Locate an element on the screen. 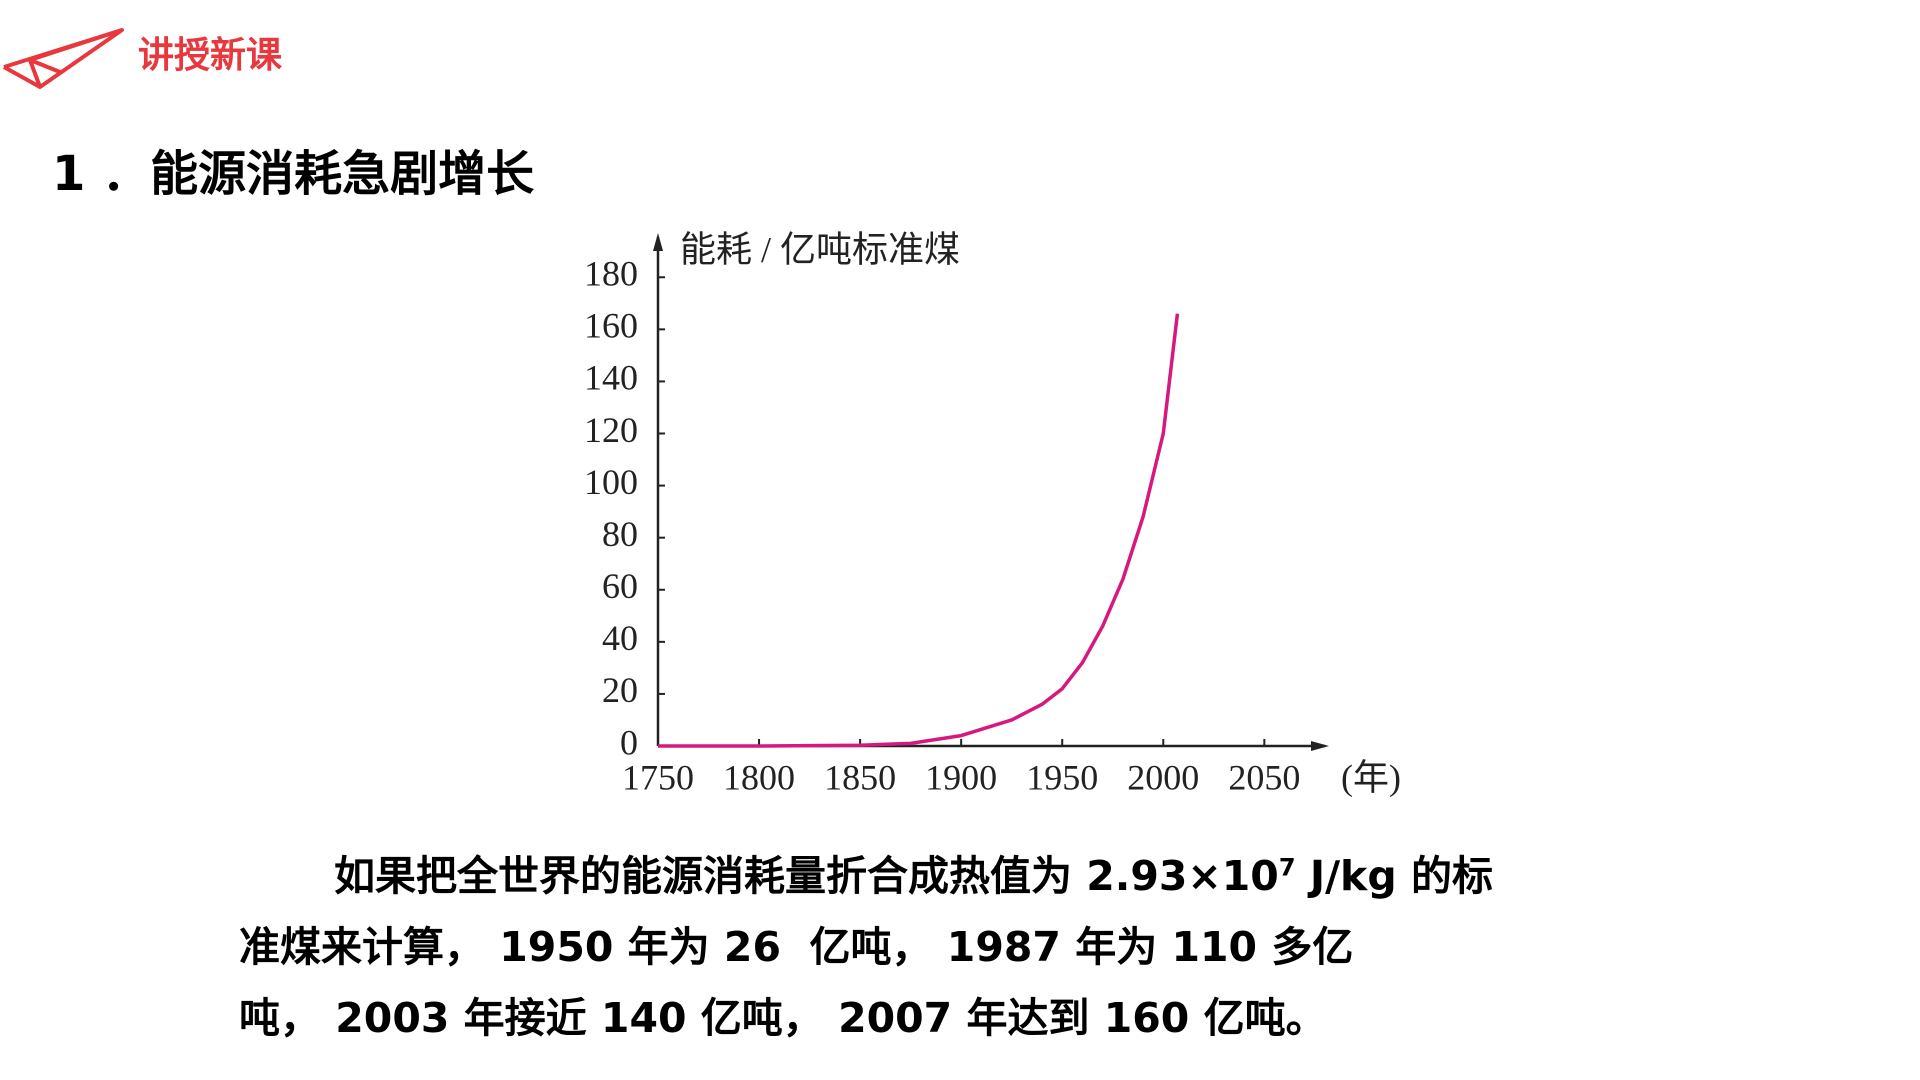 This screenshot has height=1080, width=1920. paragraph-line: 准煤来计算， 1950 年为 26 亿吨， 1987 年为 110 多亿 is located at coordinates (796, 947).